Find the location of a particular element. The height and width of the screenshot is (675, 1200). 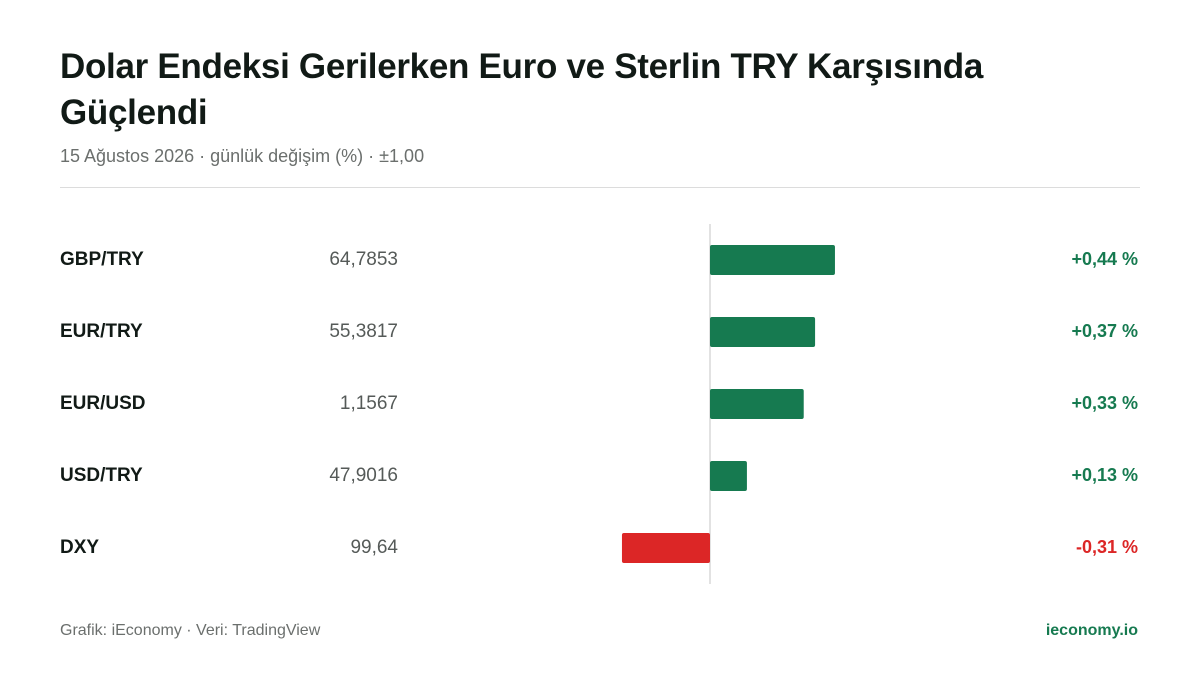

value-label: -0,31 % is located at coordinates (1107, 547).